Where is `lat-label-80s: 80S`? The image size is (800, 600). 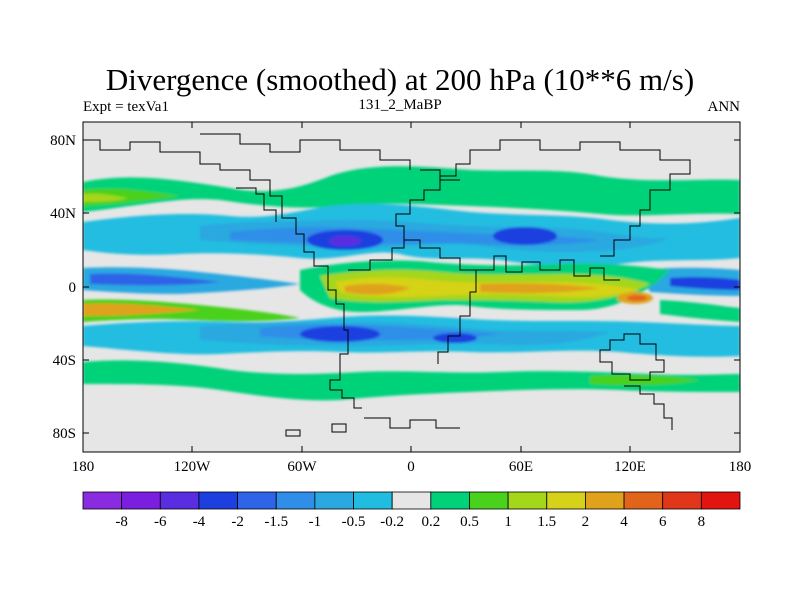 lat-label-80s: 80S is located at coordinates (64, 434).